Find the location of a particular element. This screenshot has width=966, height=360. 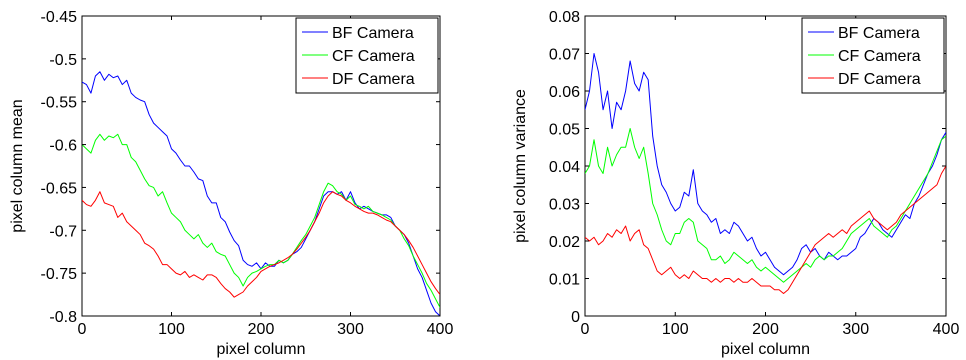

y-tick-label: -0.7 is located at coordinates (63, 231).